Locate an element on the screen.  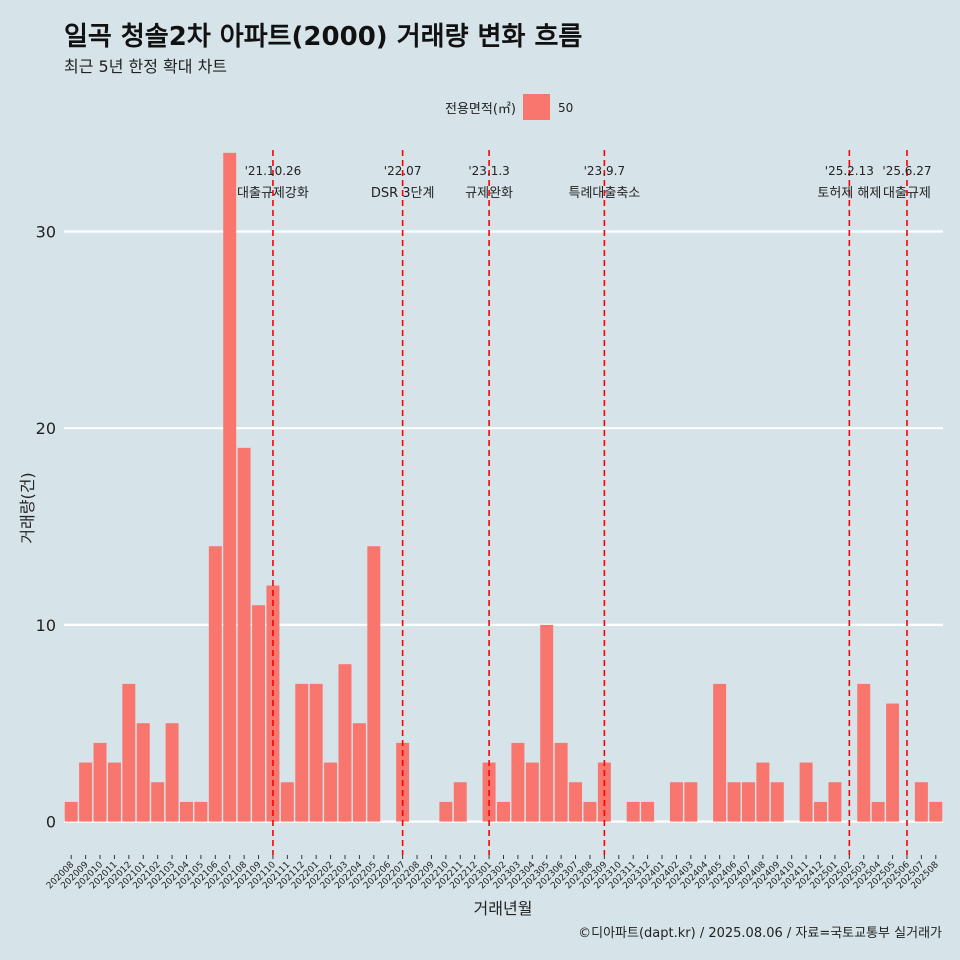
y-axis-label: 거래량(건) is located at coordinates (27, 507).